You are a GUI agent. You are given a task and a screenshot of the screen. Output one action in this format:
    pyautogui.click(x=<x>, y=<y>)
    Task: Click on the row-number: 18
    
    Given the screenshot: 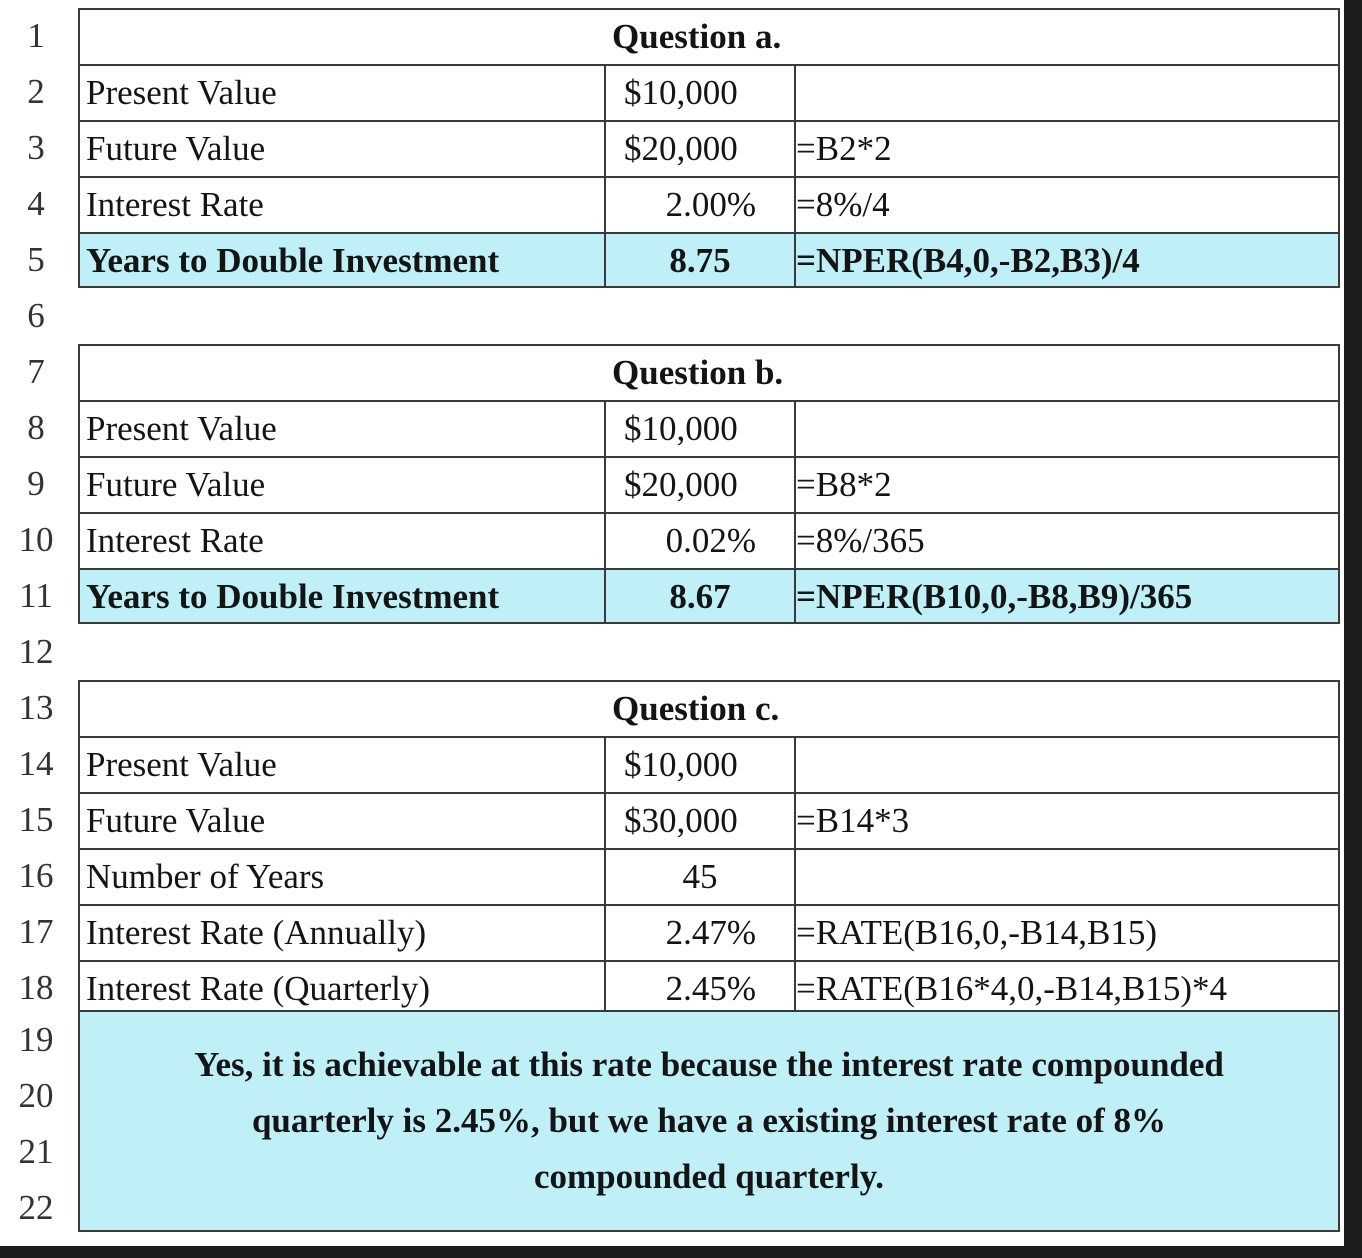 What is the action you would take?
    pyautogui.click(x=36, y=987)
    